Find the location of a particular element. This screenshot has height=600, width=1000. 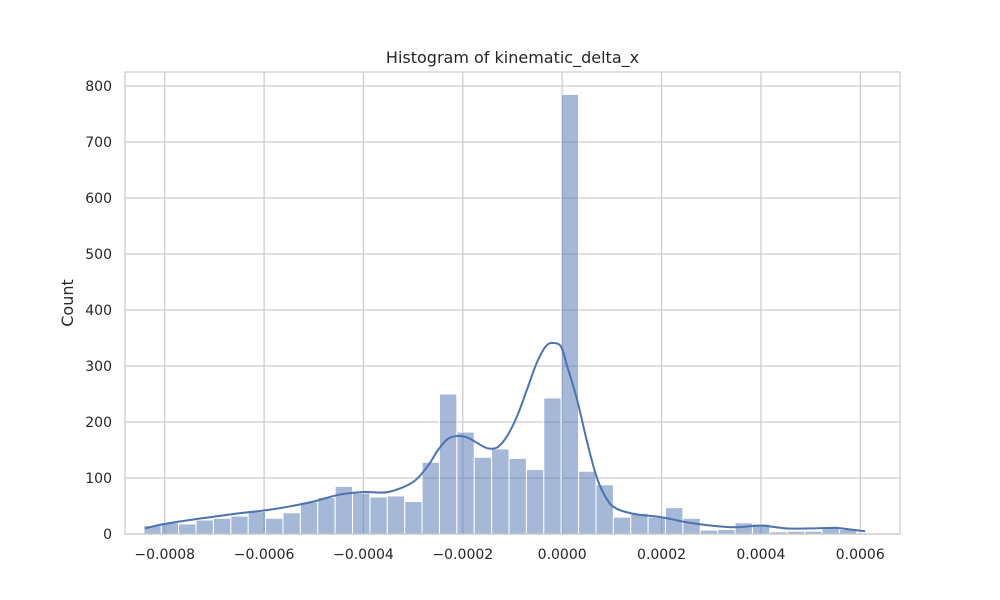

y-axis-label: Count is located at coordinates (67, 303).